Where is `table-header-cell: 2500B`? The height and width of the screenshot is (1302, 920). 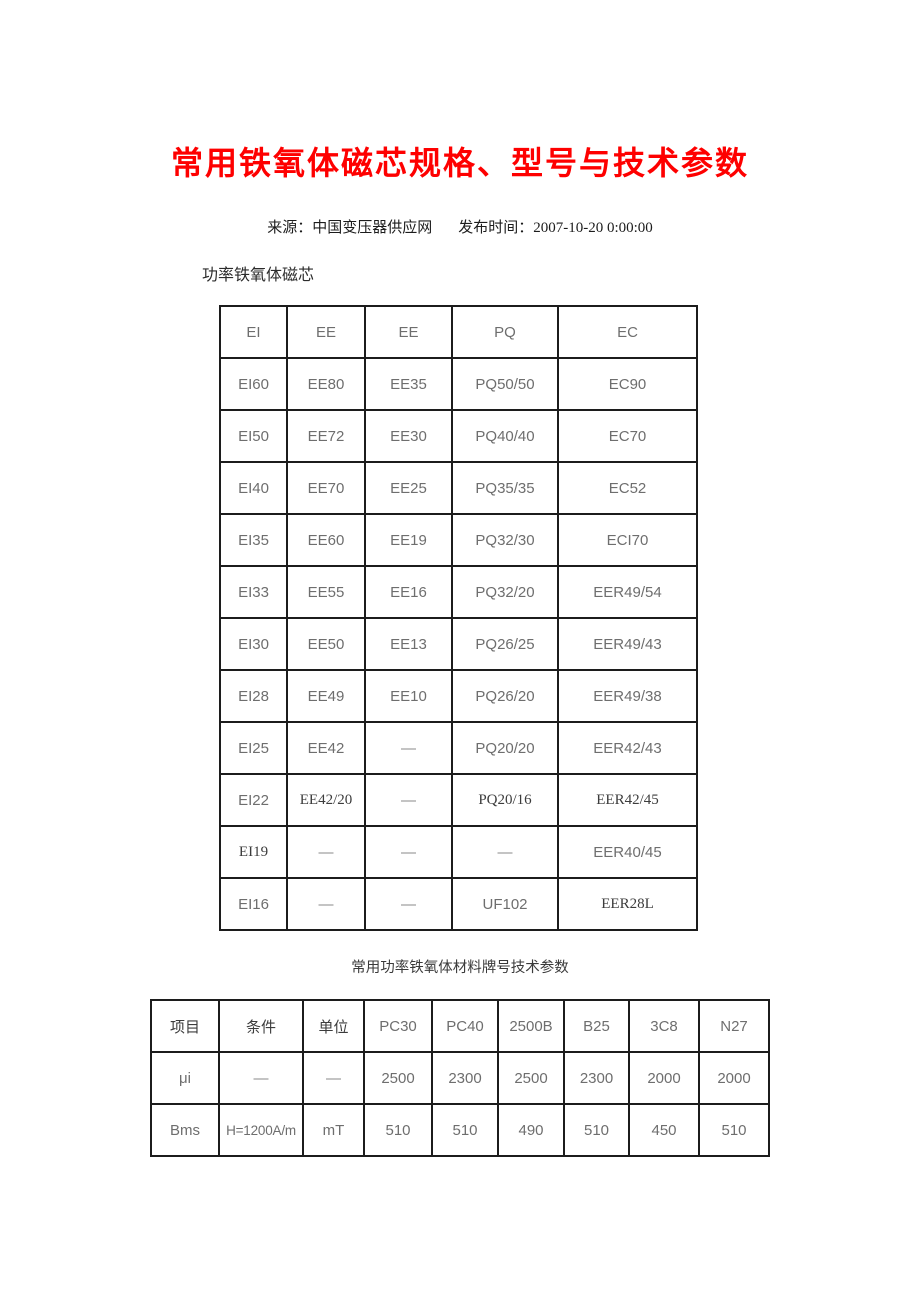 table-header-cell: 2500B is located at coordinates (531, 1026).